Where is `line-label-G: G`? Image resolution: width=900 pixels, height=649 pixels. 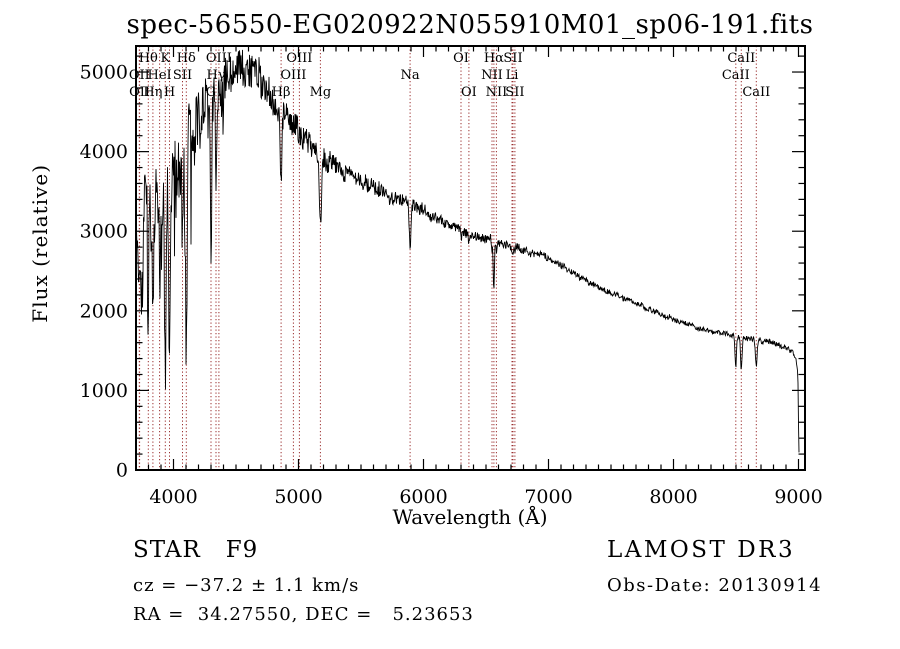 line-label-G: G is located at coordinates (211, 92).